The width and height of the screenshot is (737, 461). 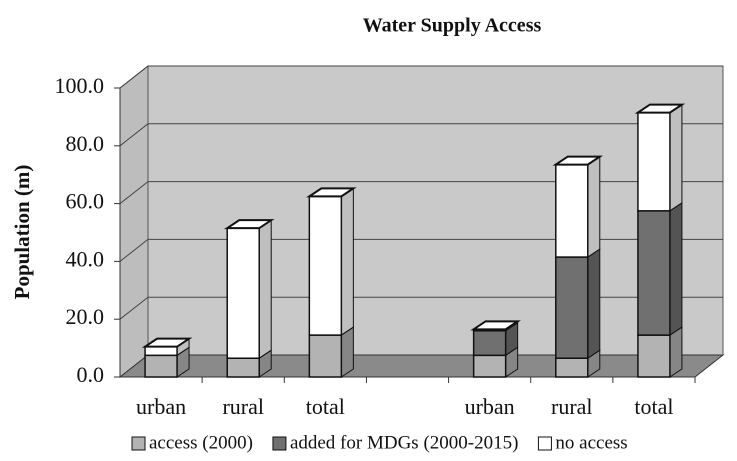 I want to click on floor, so click(x=421, y=366).